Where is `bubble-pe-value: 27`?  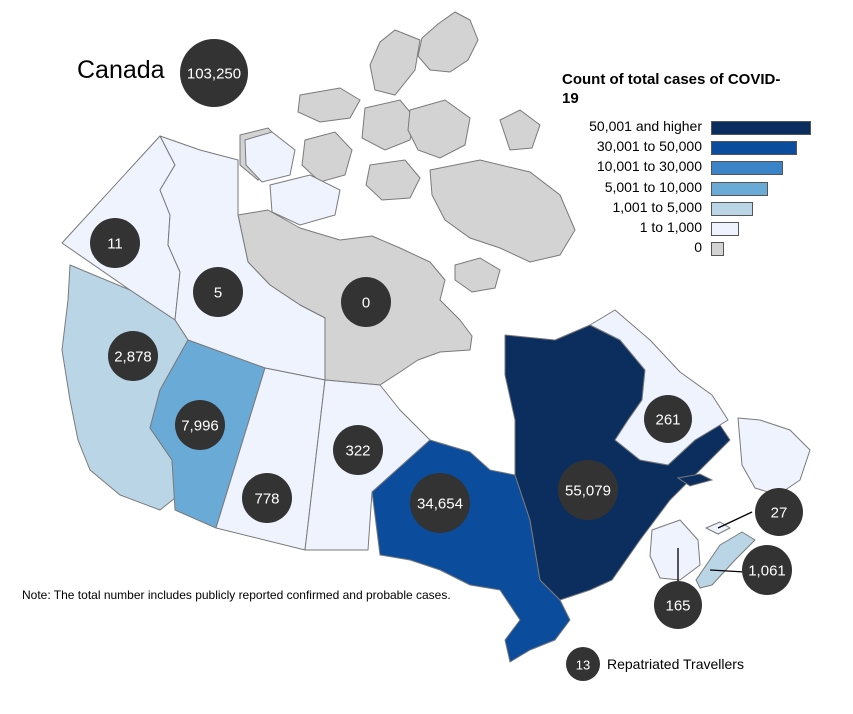
bubble-pe-value: 27 is located at coordinates (779, 513).